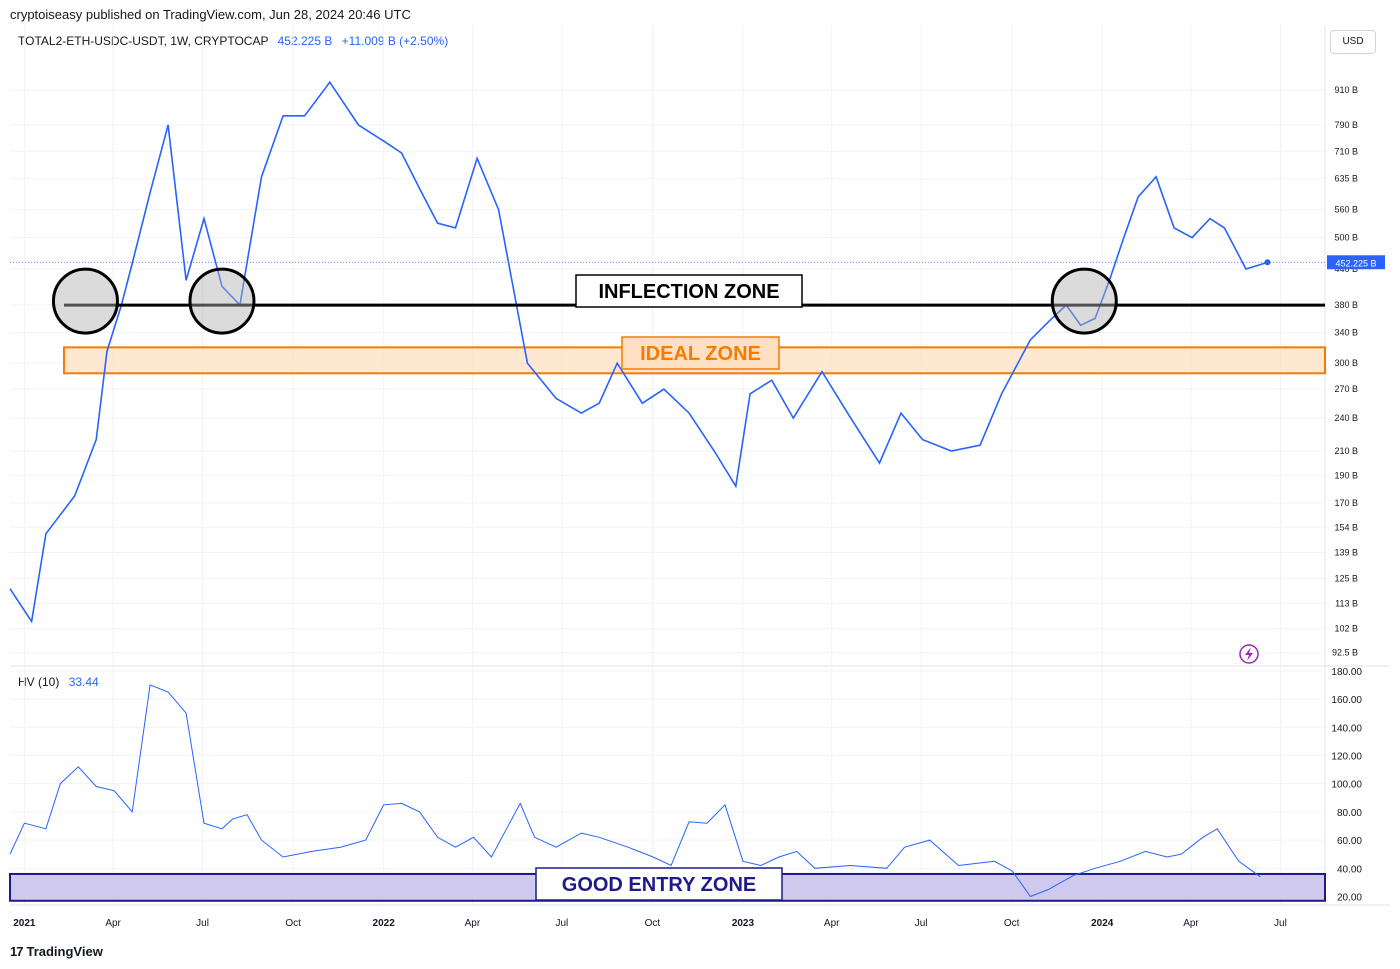 The height and width of the screenshot is (969, 1400). Describe the element at coordinates (1349, 813) in the screenshot. I see `hv-tick-label: 80.00` at that location.